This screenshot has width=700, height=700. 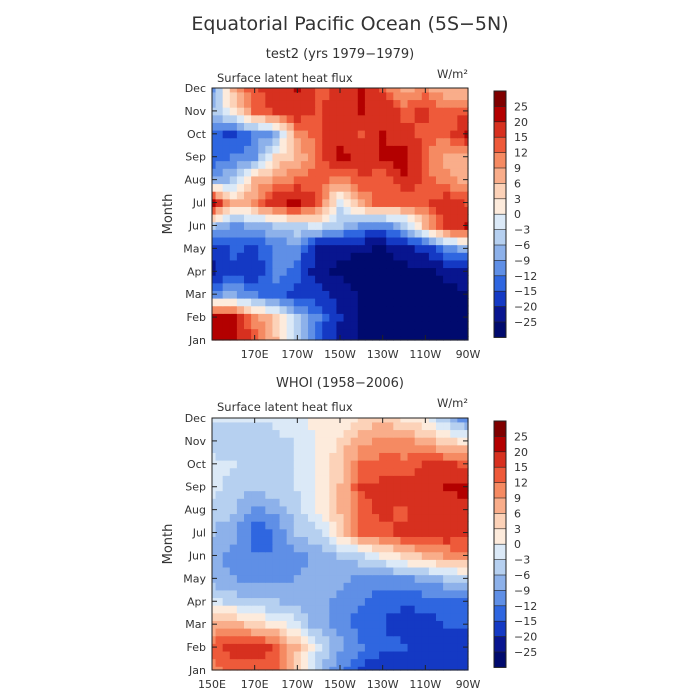 I want to click on panel-2-variable-label: Surface latent heat flux, so click(x=285, y=407).